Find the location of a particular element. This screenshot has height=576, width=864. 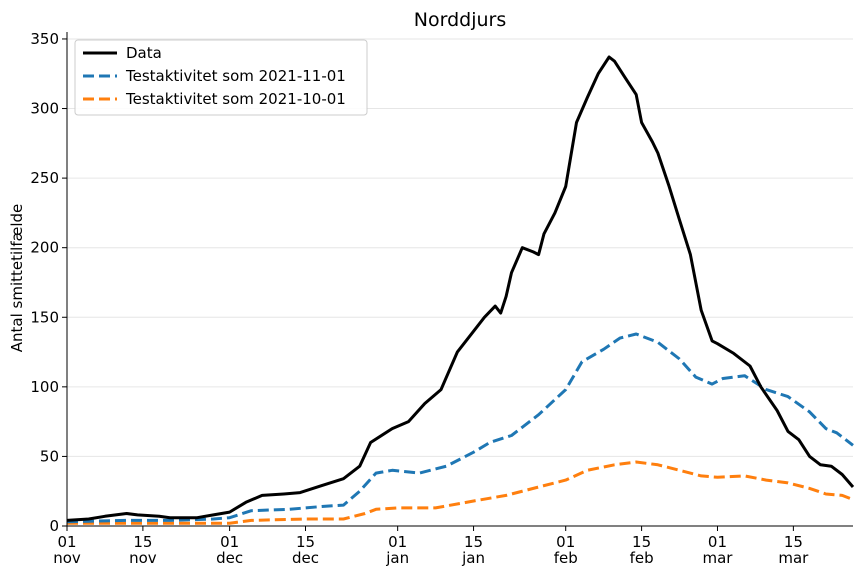

y-tick-label: 150 is located at coordinates (44, 317).